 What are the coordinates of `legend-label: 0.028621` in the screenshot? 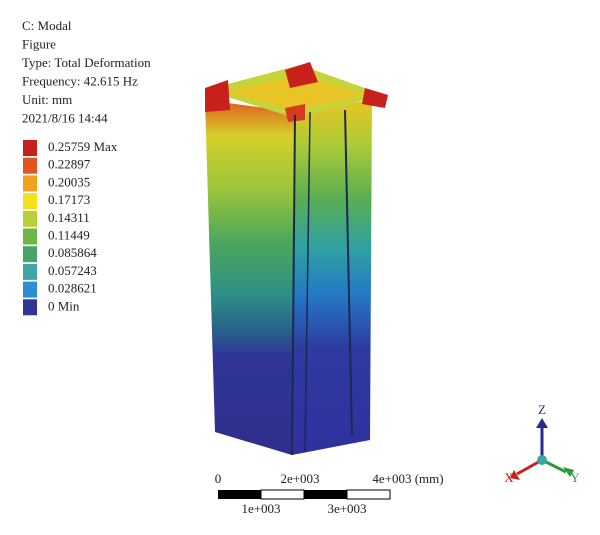 It's located at (72, 288).